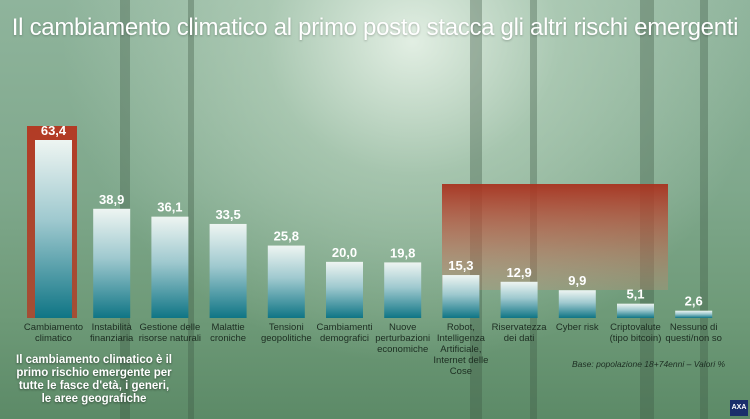 This screenshot has width=750, height=419. What do you see at coordinates (694, 301) in the screenshot?
I see `bar-value-label: 2,6` at bounding box center [694, 301].